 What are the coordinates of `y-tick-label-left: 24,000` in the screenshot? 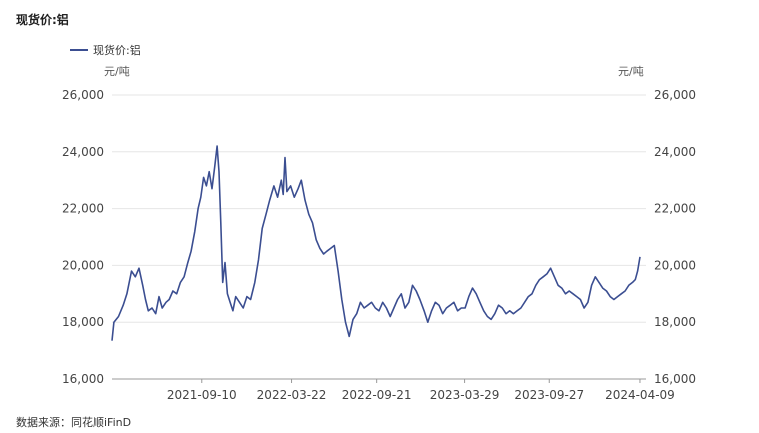 It's located at (83, 152).